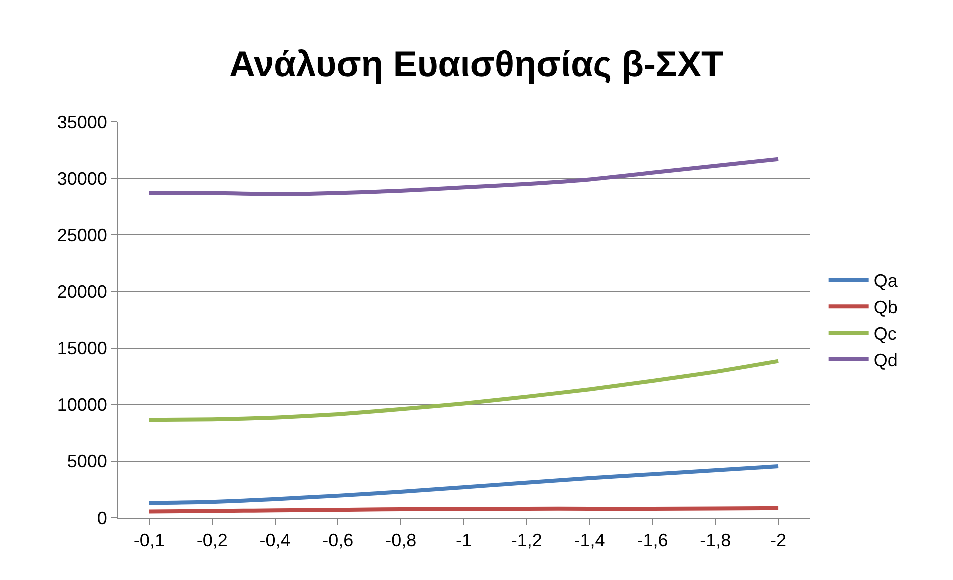 This screenshot has width=953, height=580. What do you see at coordinates (716, 540) in the screenshot?
I see `x-tick-label: -1,8` at bounding box center [716, 540].